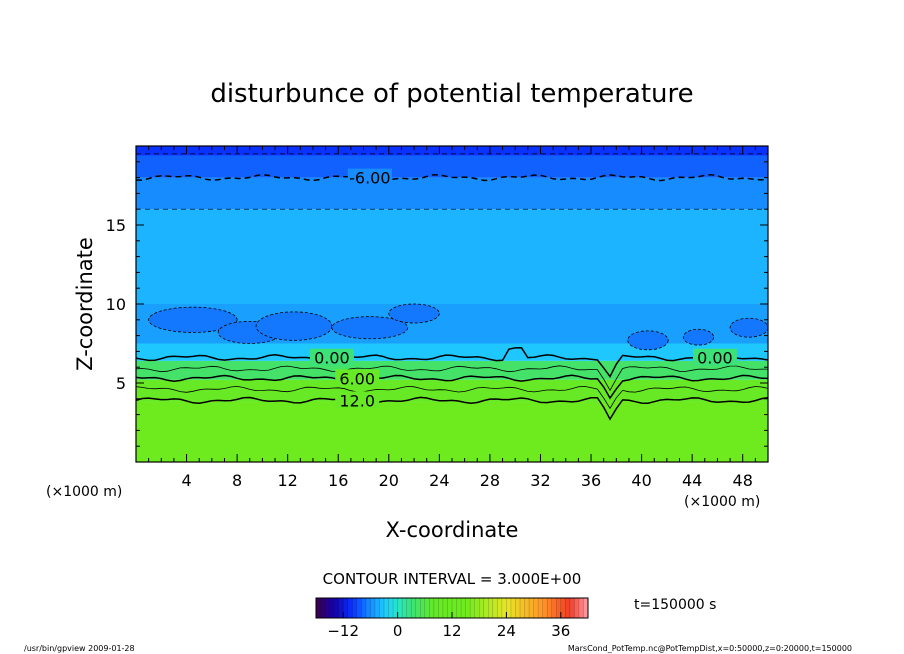 The height and width of the screenshot is (654, 904). What do you see at coordinates (675, 605) in the screenshot?
I see `time-label: t=150000 s` at bounding box center [675, 605].